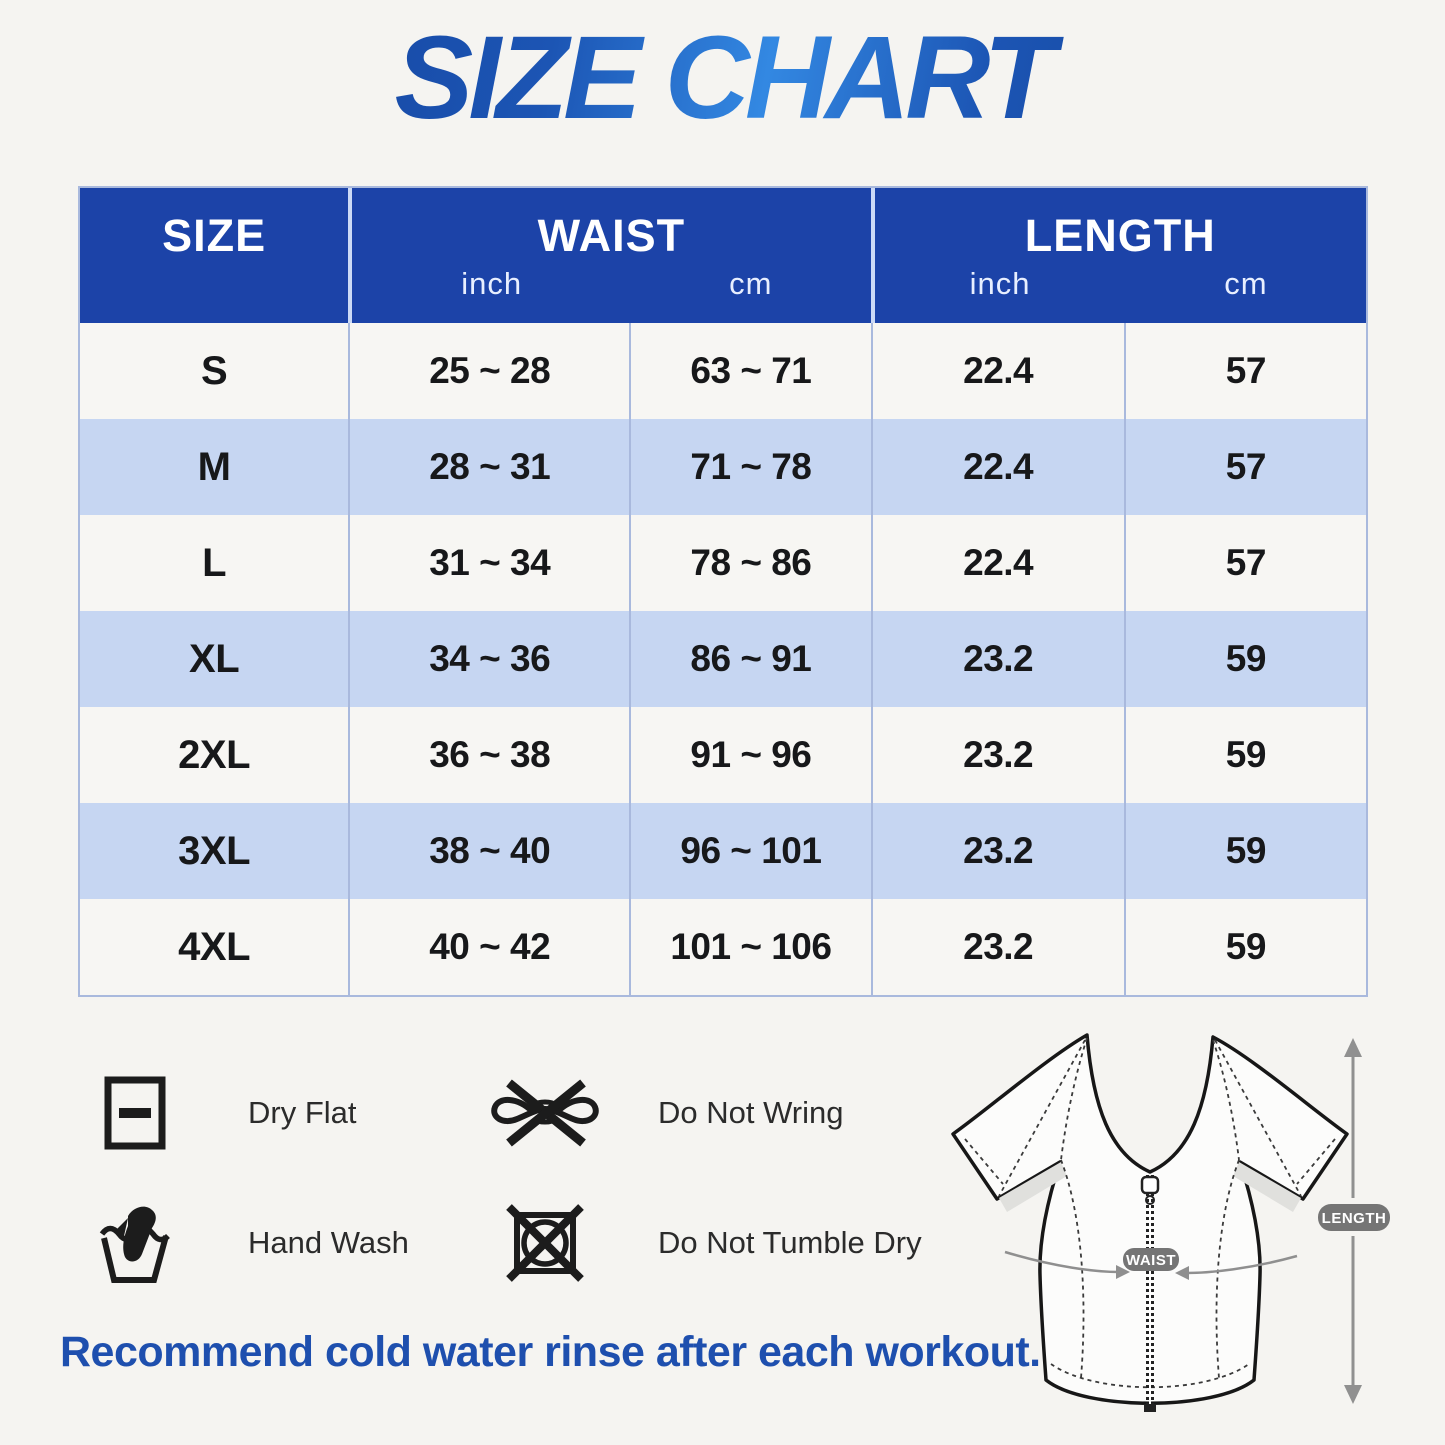  I want to click on cell-size: M, so click(214, 466).